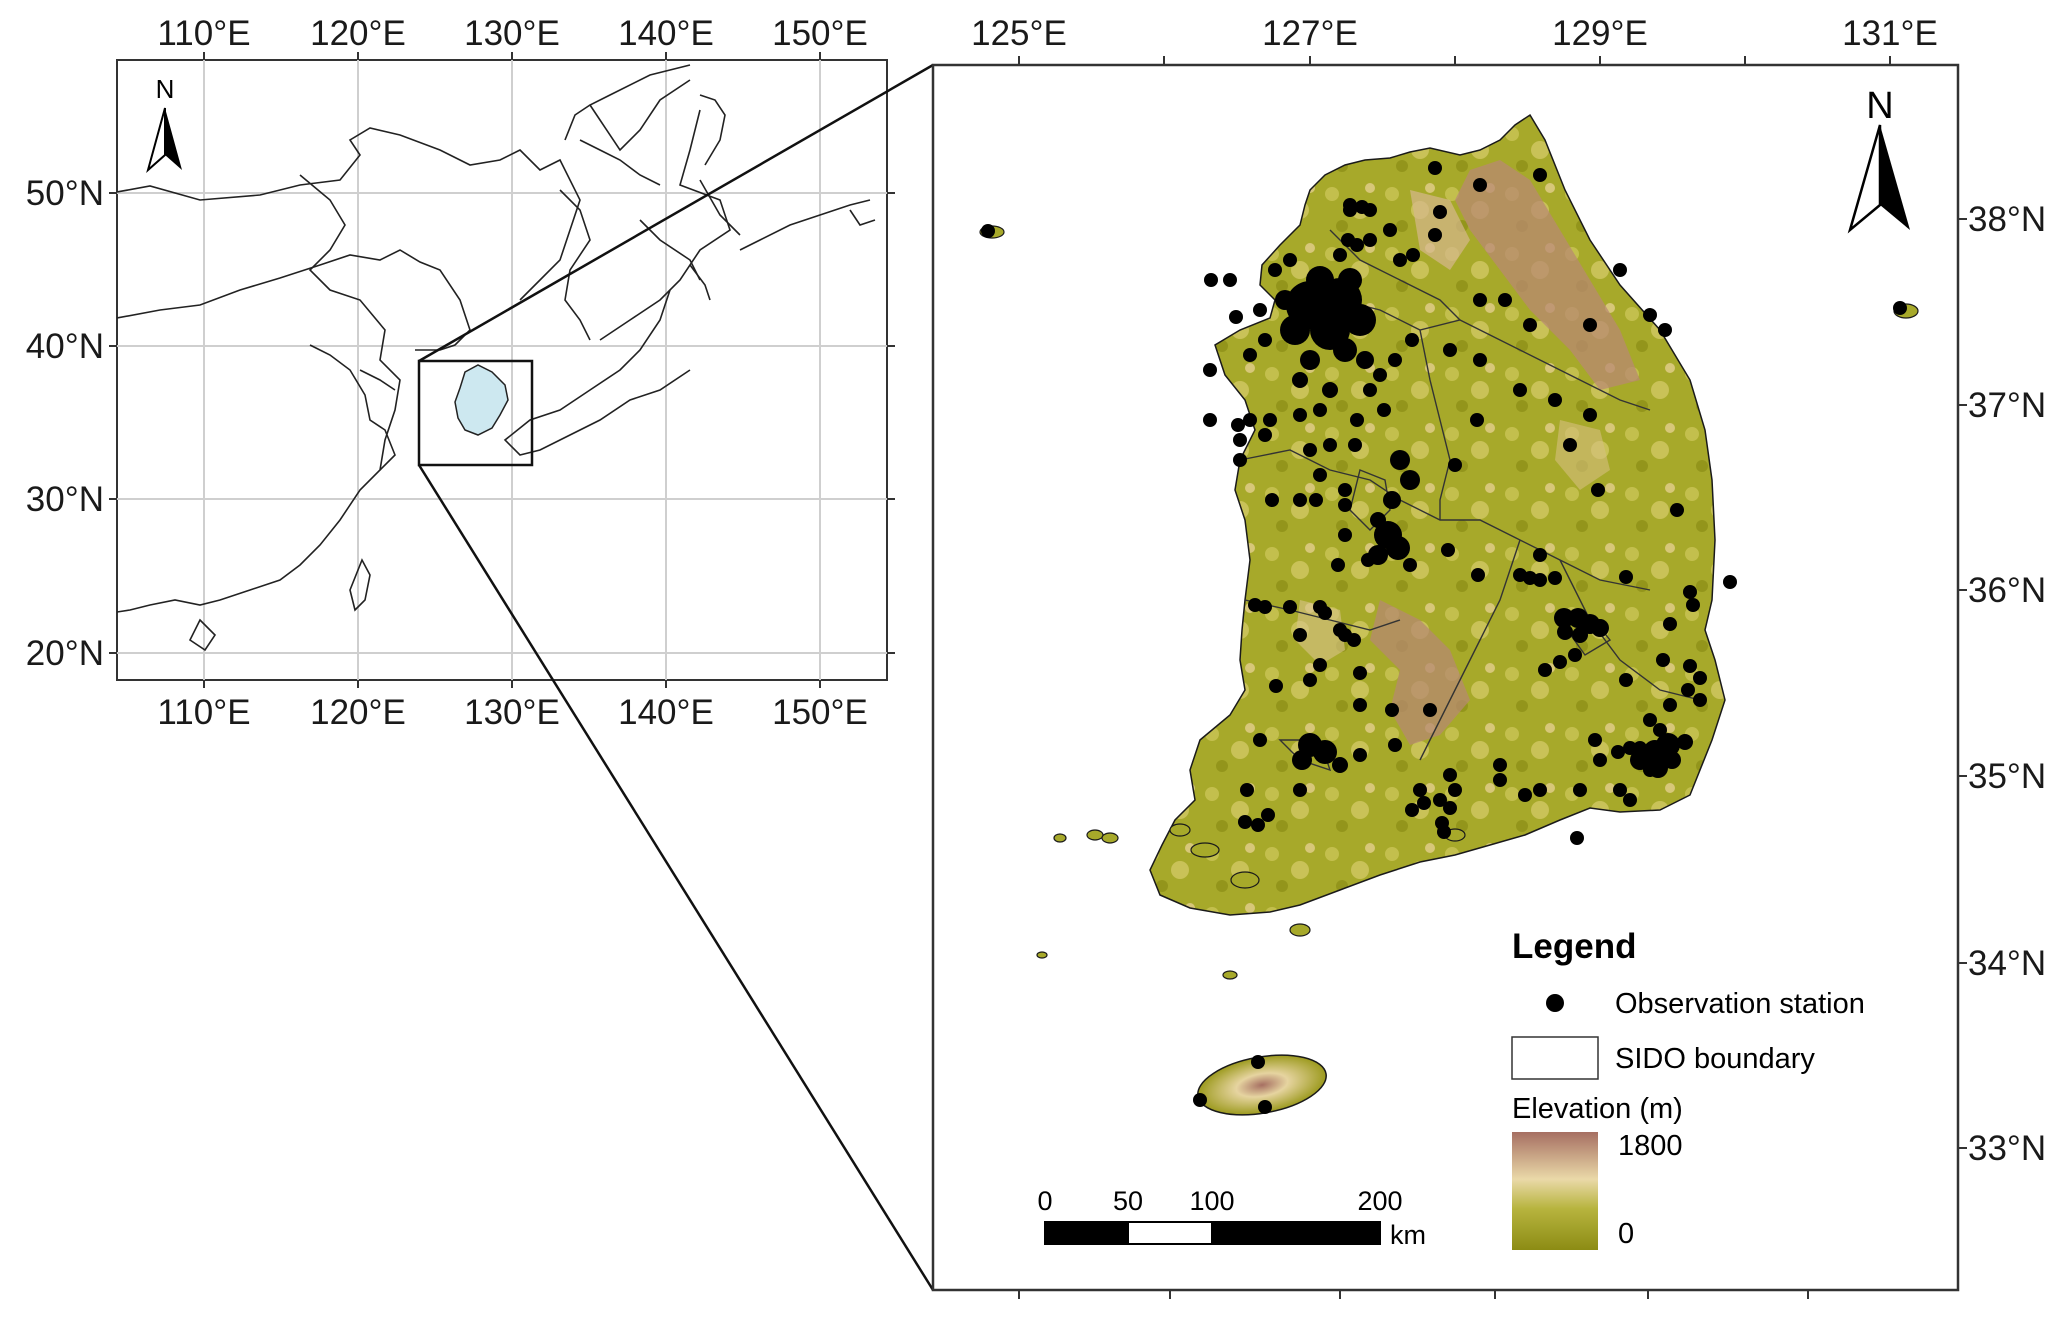 Image resolution: width=2067 pixels, height=1327 pixels. I want to click on overview-y-tick: 30°N, so click(65, 499).